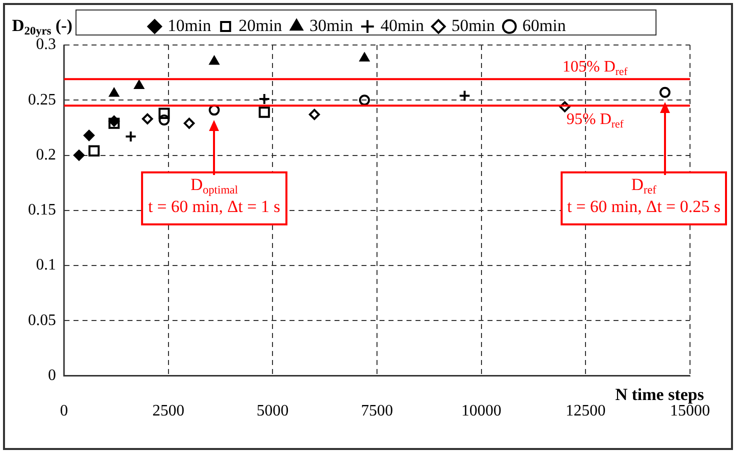 This screenshot has width=736, height=453. I want to click on legend-label: 10min, so click(190, 25).